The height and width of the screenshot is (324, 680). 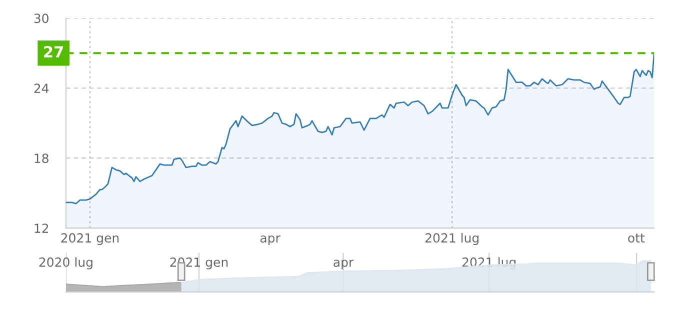 What do you see at coordinates (41, 159) in the screenshot?
I see `y-tick-label: 18` at bounding box center [41, 159].